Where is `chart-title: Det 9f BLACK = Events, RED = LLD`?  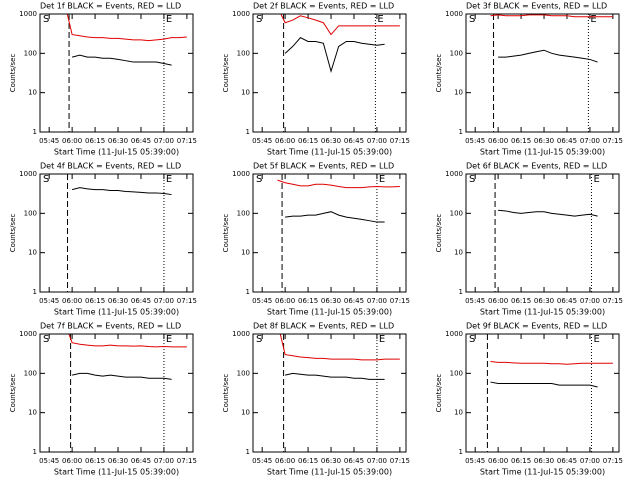 chart-title: Det 9f BLACK = Events, RED = LLD is located at coordinates (536, 326).